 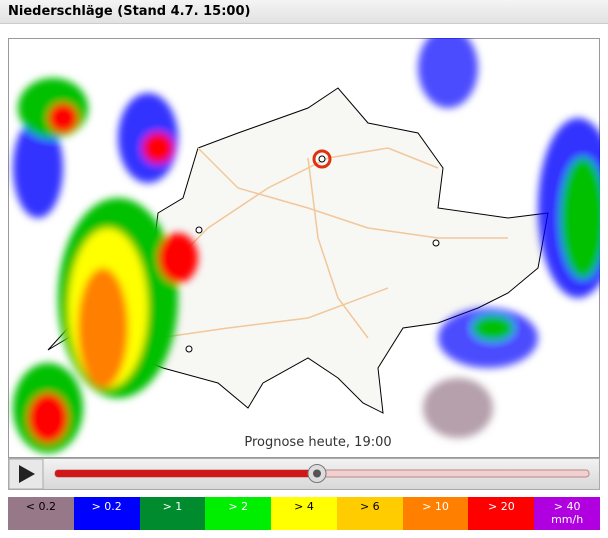 I want to click on slider-progress, so click(x=186, y=473).